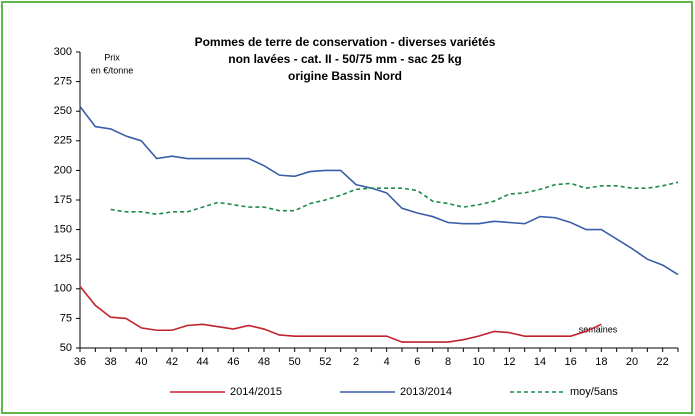 This screenshot has width=695, height=416. Describe the element at coordinates (63, 230) in the screenshot. I see `y-tick-label: 150` at that location.